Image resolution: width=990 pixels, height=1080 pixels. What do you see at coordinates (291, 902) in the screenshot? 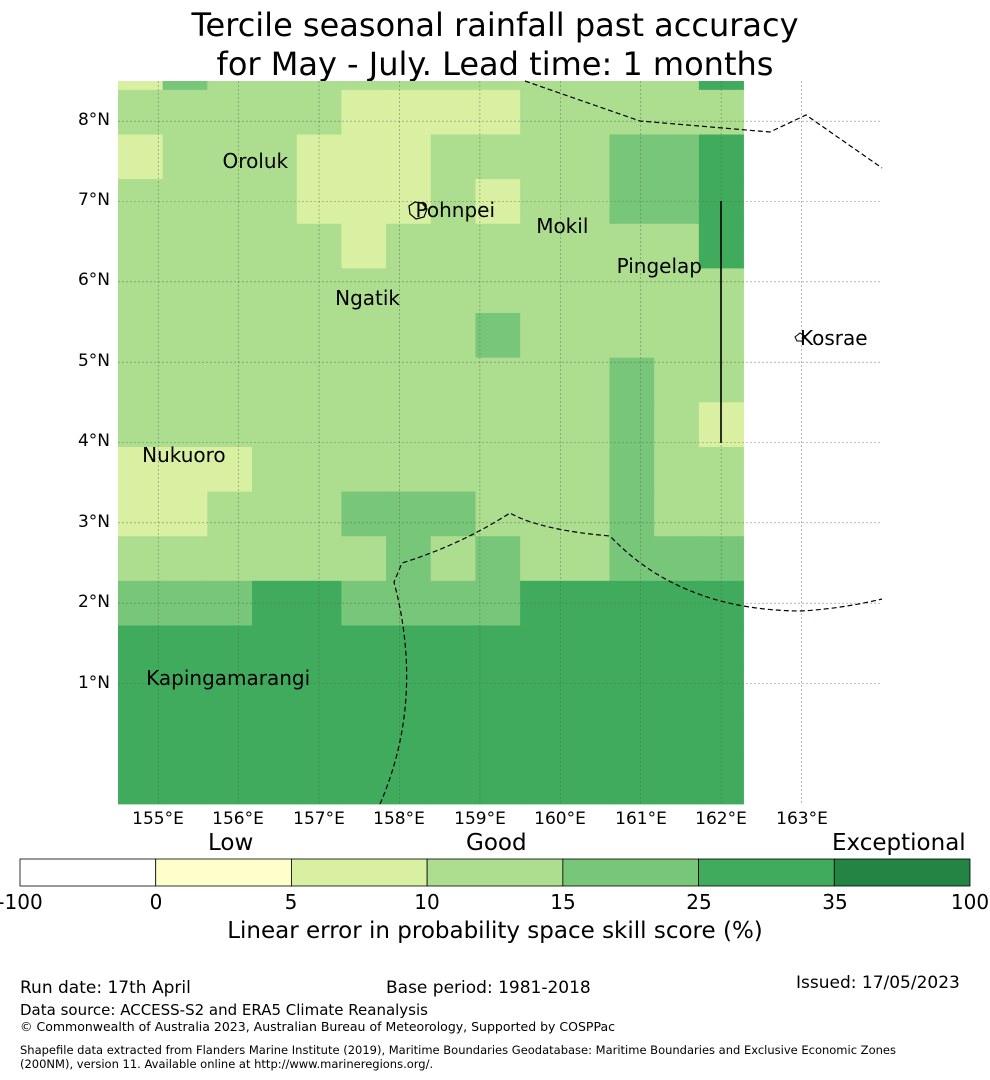
I see `colorbar-tick: 5` at bounding box center [291, 902].